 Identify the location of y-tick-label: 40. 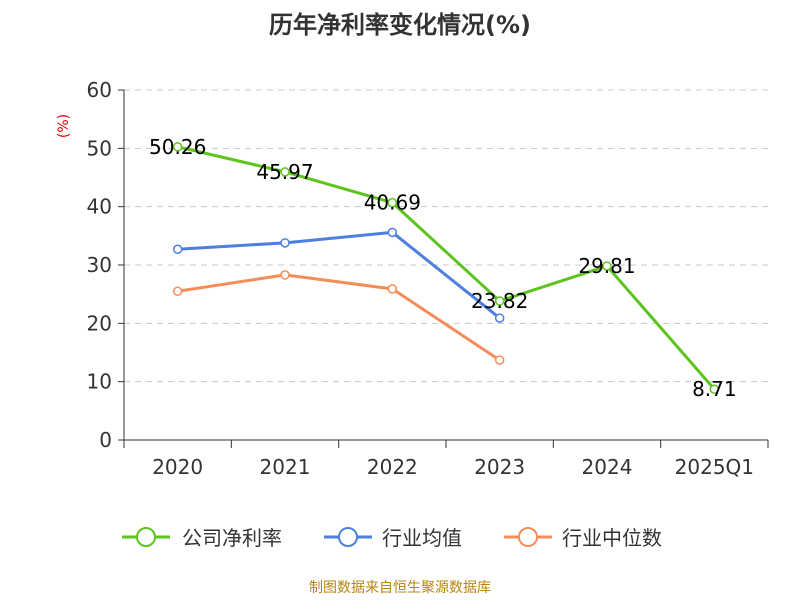
(99, 207).